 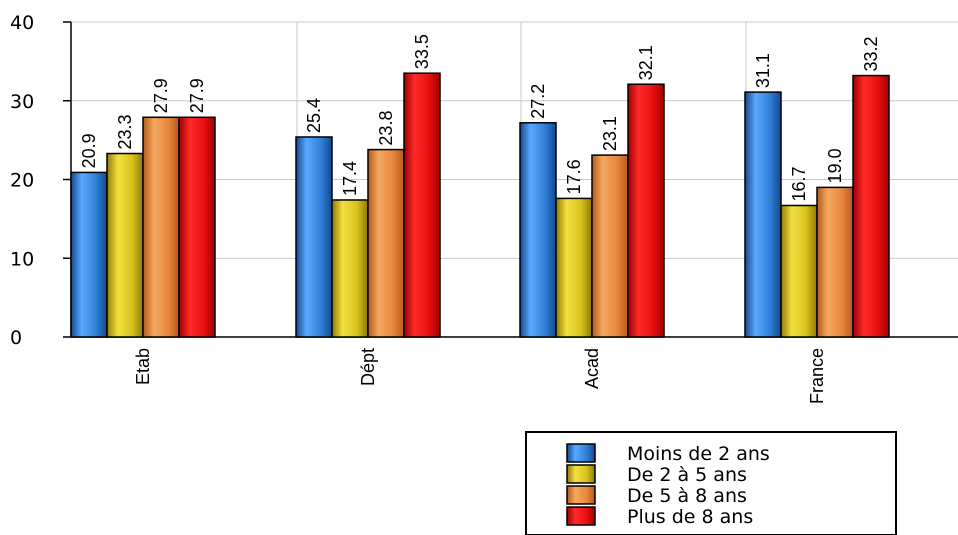 What do you see at coordinates (350, 178) in the screenshot?
I see `data-label: 17.4` at bounding box center [350, 178].